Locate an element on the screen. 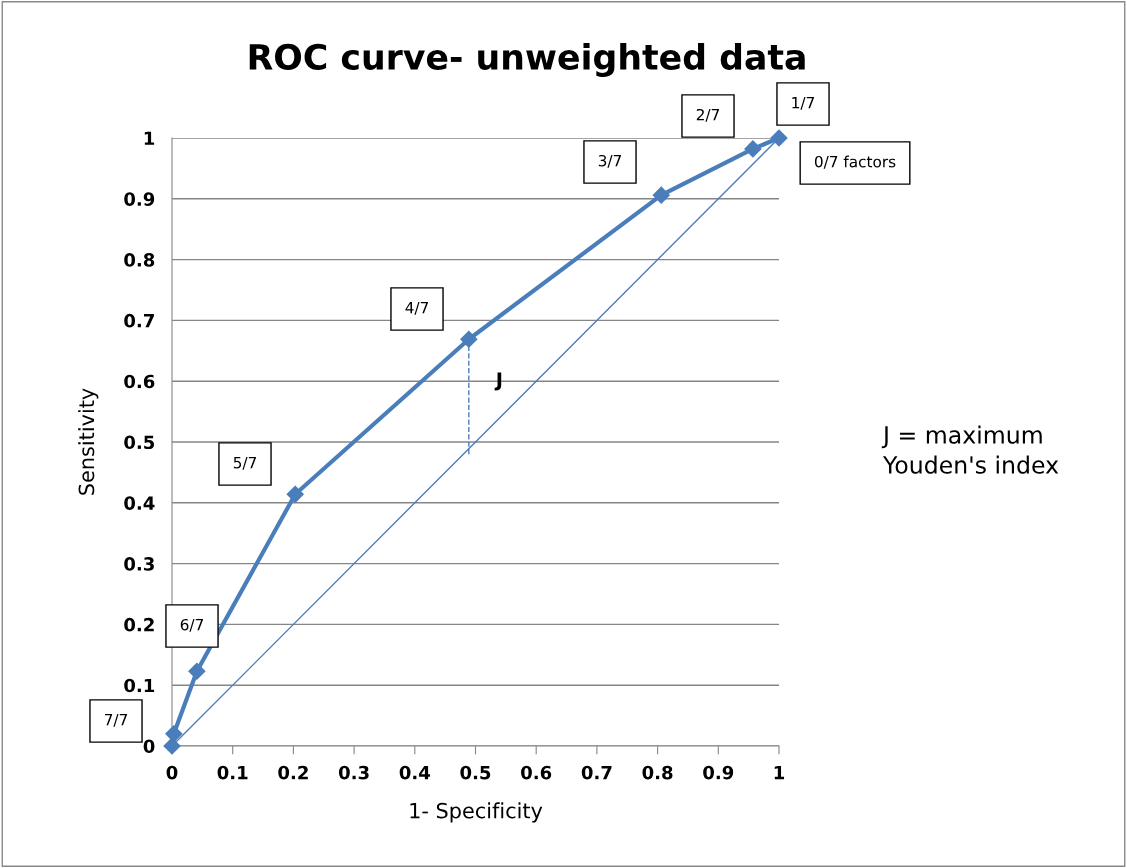  y-tick-label: 1 is located at coordinates (149, 138).